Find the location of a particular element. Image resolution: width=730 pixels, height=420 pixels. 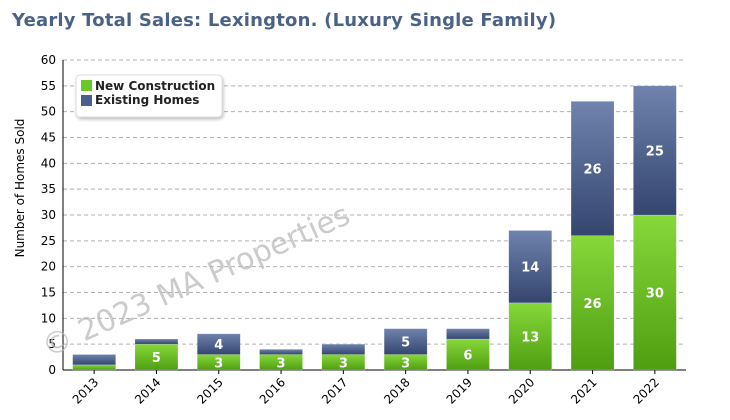

data-label: 13 is located at coordinates (530, 337).